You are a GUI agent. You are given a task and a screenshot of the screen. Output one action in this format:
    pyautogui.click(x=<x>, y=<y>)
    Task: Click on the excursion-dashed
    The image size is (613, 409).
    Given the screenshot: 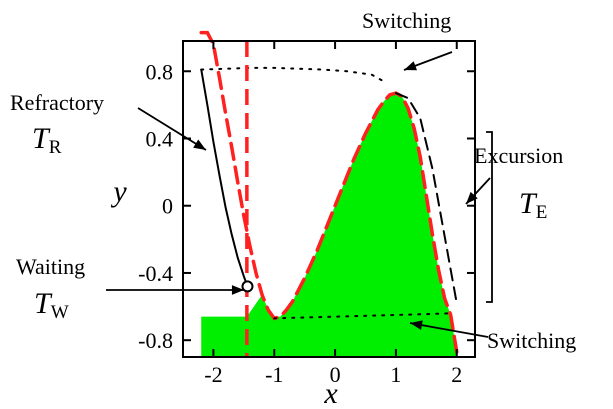 What is the action you would take?
    pyautogui.click(x=426, y=198)
    